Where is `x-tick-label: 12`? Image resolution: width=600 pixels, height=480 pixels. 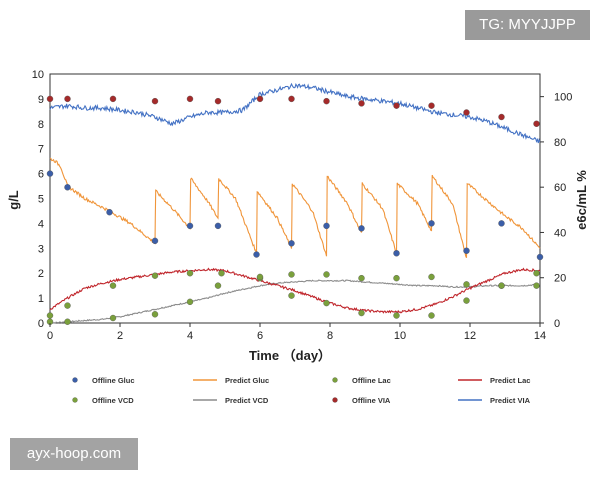
x-tick-label: 12 is located at coordinates (470, 336).